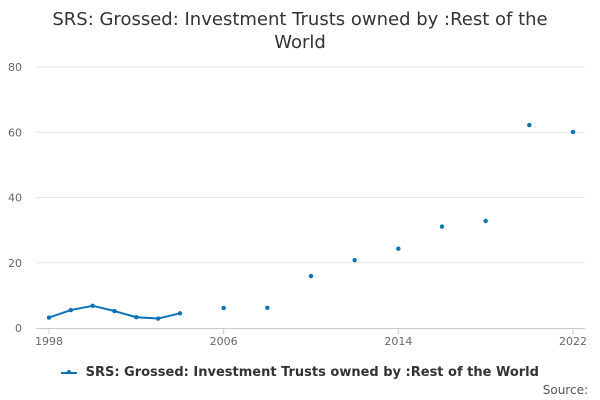  What do you see at coordinates (158, 318) in the screenshot?
I see `series-0-point-2003` at bounding box center [158, 318].